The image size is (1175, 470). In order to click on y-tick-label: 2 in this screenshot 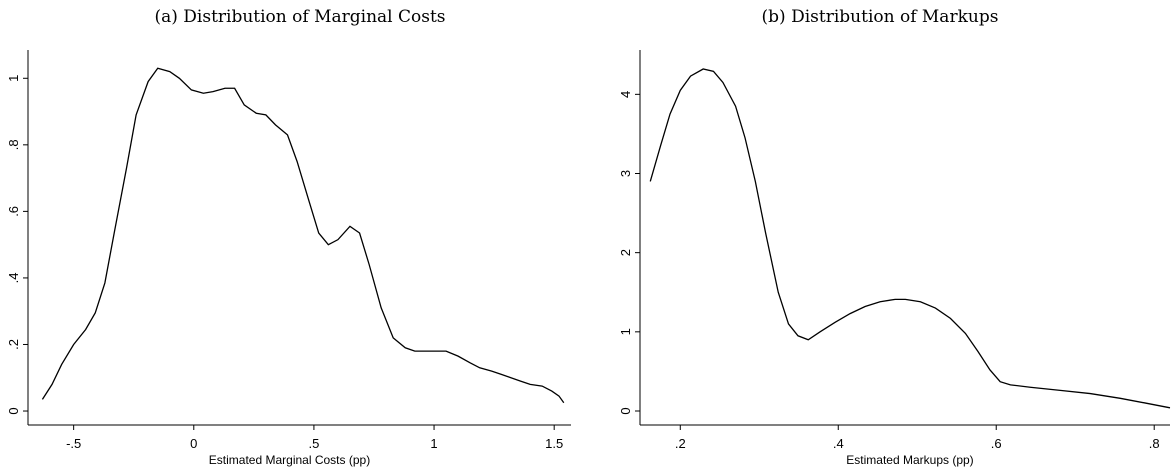, I will do `click(625, 252)`.